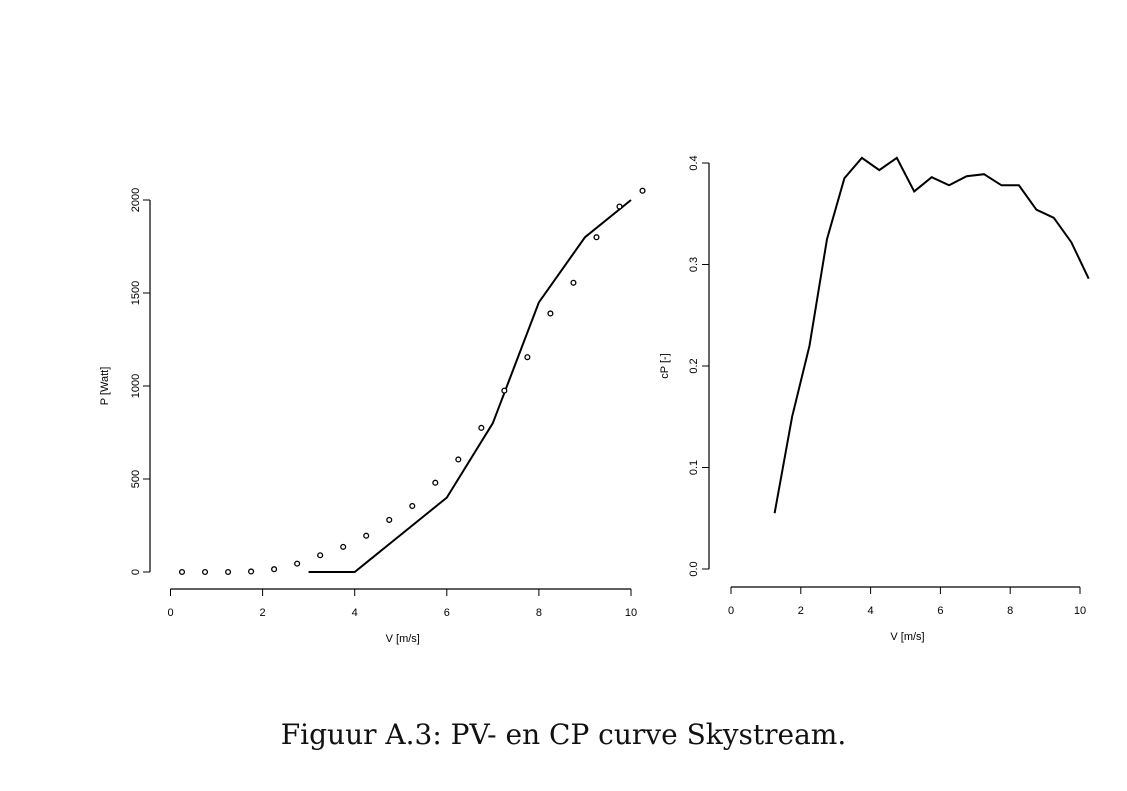 Image resolution: width=1127 pixels, height=791 pixels. I want to click on y-axis-title: P [Watt], so click(105, 386).